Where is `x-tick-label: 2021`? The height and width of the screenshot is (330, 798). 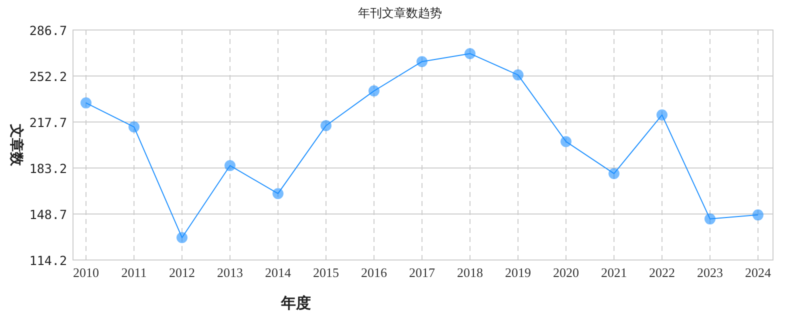 x-tick-label: 2021 is located at coordinates (614, 272).